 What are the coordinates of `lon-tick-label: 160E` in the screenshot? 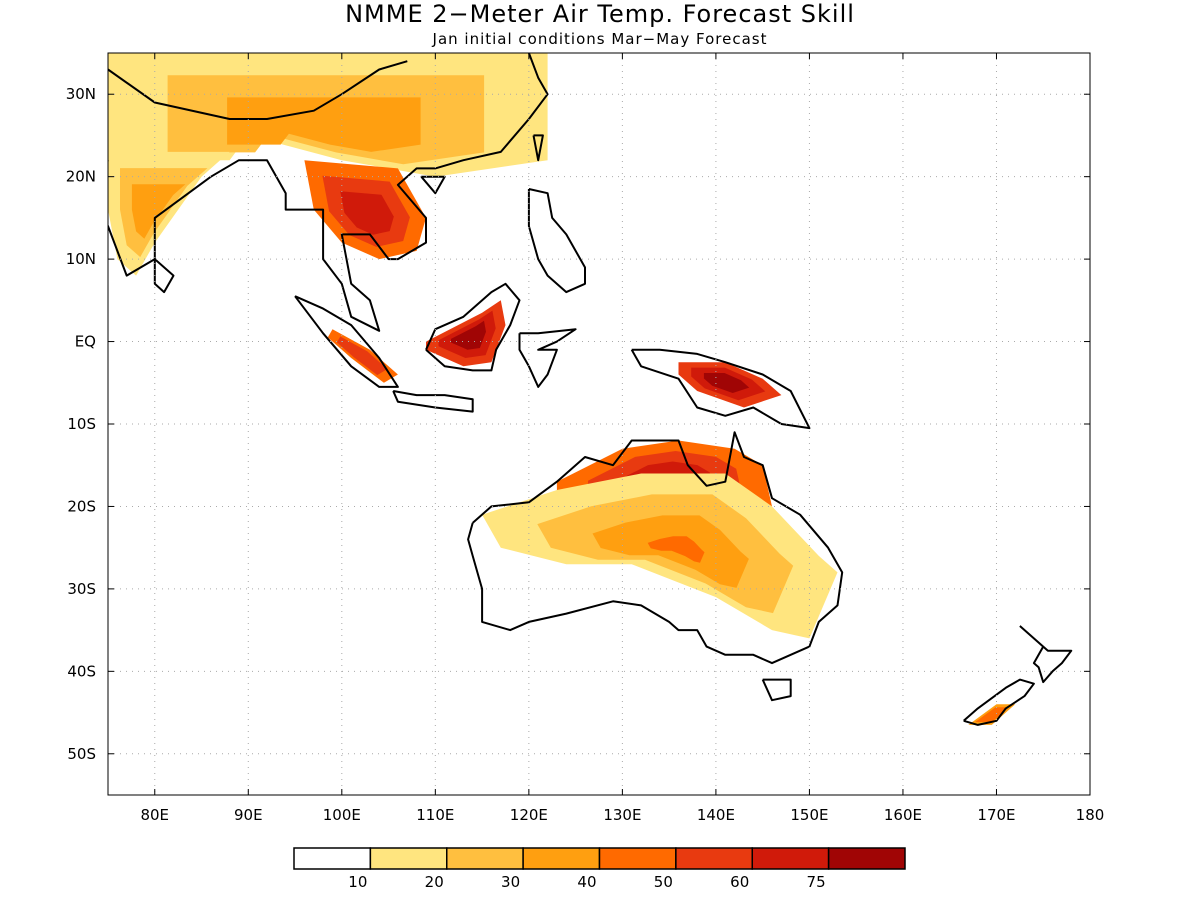 It's located at (903, 815).